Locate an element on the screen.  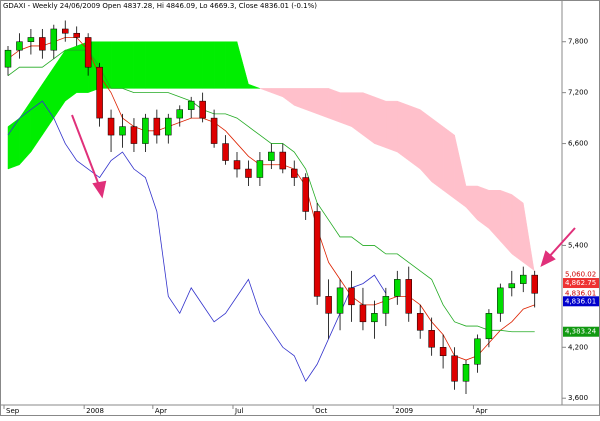
y-tick-label: 3,600 is located at coordinates (578, 398).